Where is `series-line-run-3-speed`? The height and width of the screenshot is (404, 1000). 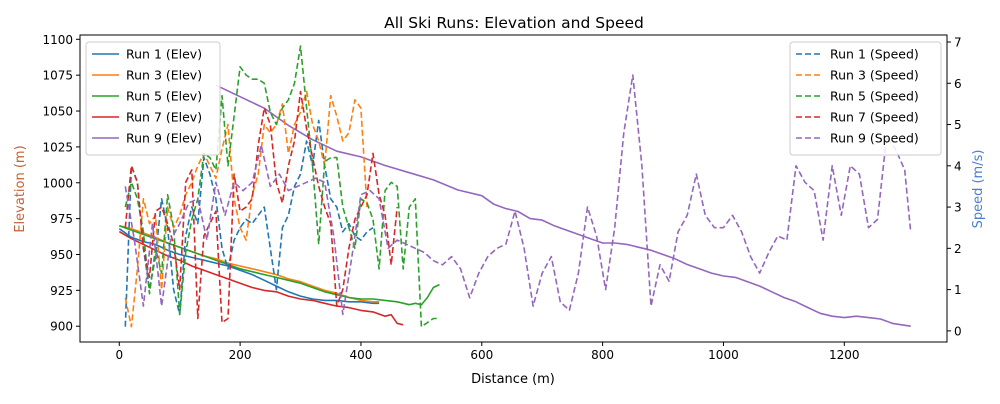
series-line-run-3-speed is located at coordinates (246, 209).